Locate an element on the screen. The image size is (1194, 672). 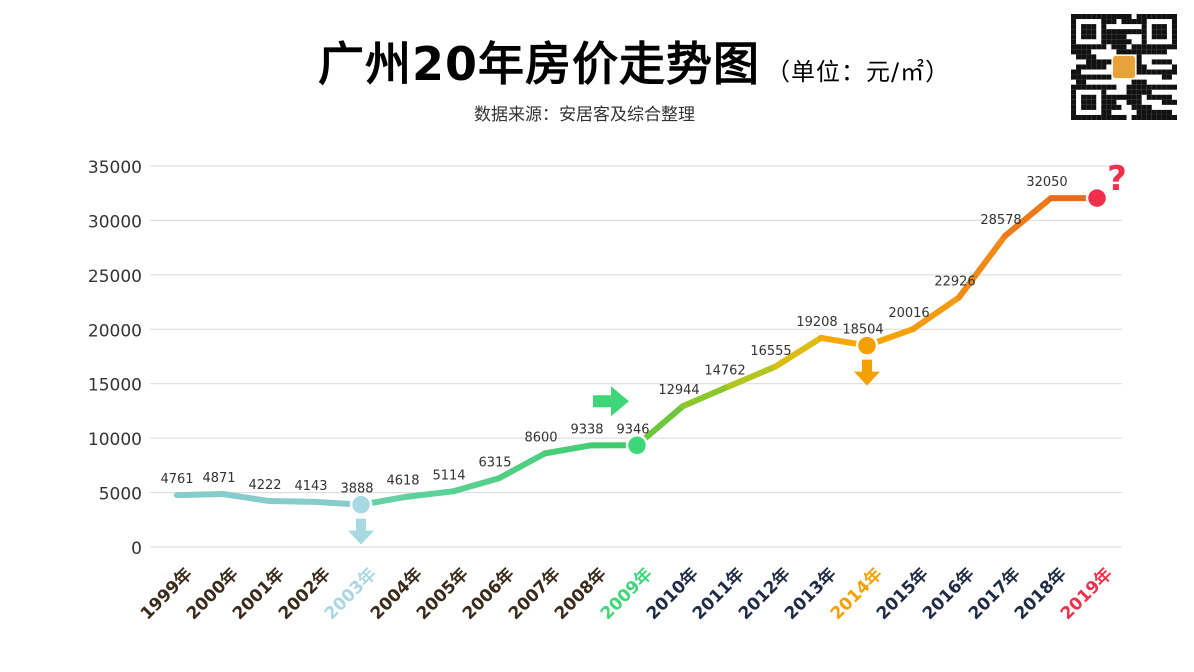
title-text: 广州20年房价走势图 is located at coordinates (539, 64).